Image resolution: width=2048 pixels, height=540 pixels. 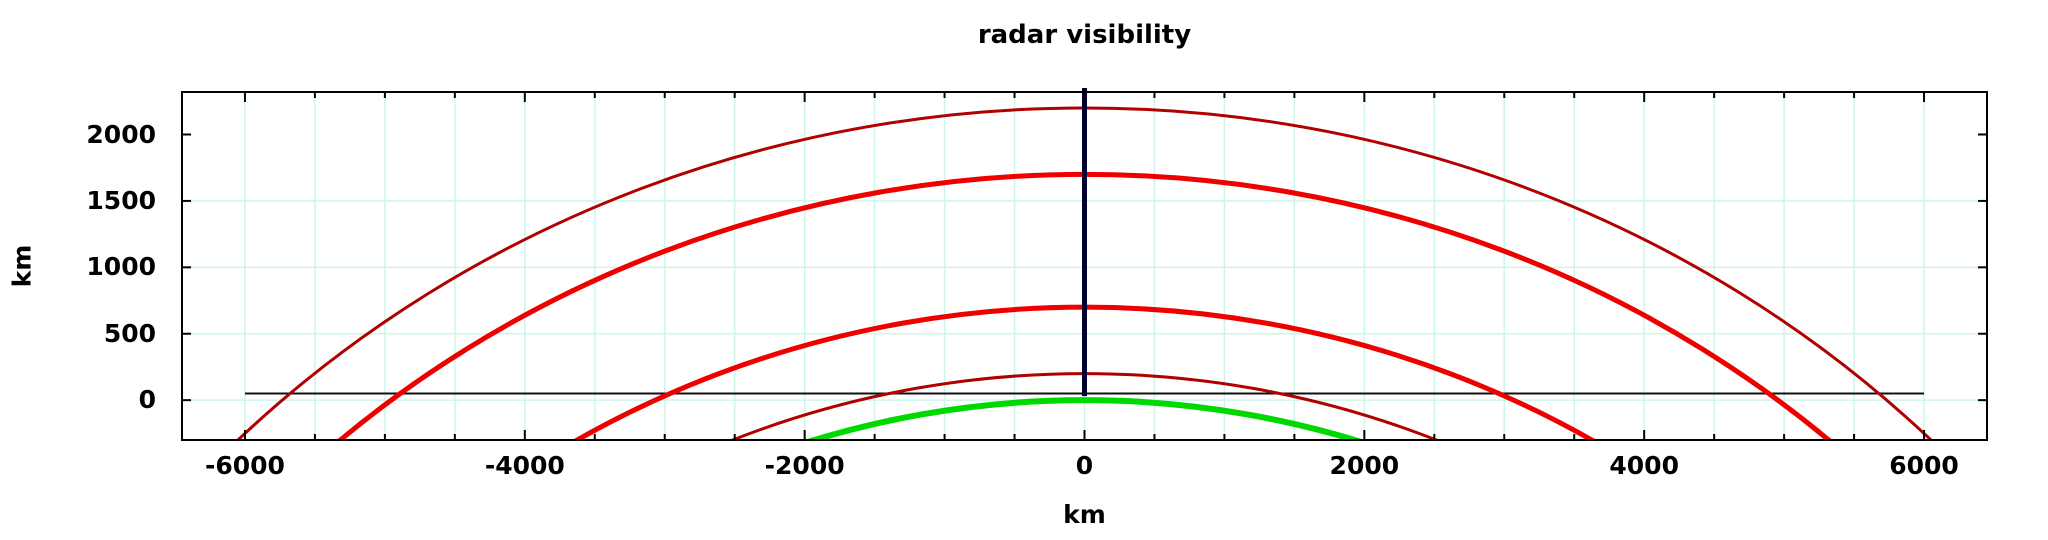 What do you see at coordinates (1644, 465) in the screenshot?
I see `x-tick-label: 4000` at bounding box center [1644, 465].